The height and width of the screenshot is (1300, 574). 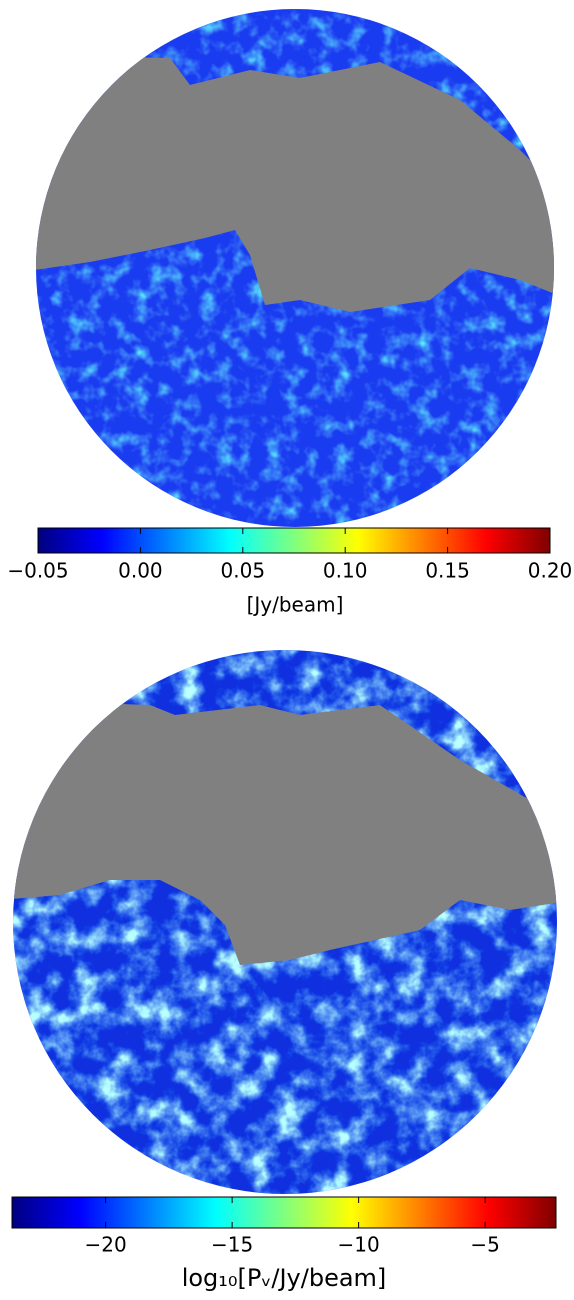 I want to click on colorbar-tick-label: −15, so click(x=232, y=1245).